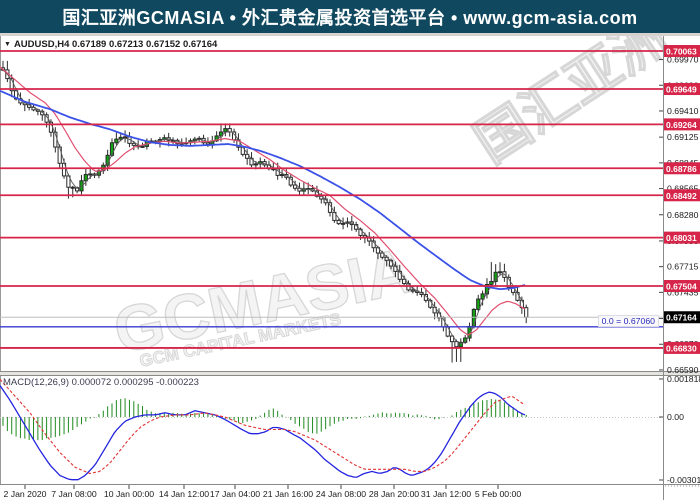 The height and width of the screenshot is (500, 700). Describe the element at coordinates (683, 215) in the screenshot. I see `price-tick-label: 0.68280` at that location.